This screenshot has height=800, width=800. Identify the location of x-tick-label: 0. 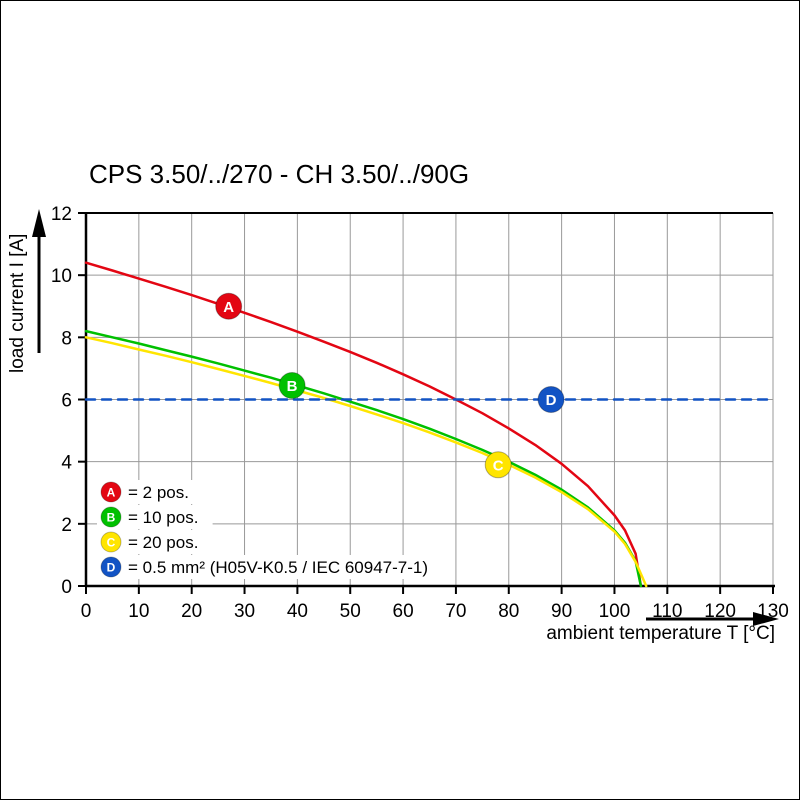
(86, 611).